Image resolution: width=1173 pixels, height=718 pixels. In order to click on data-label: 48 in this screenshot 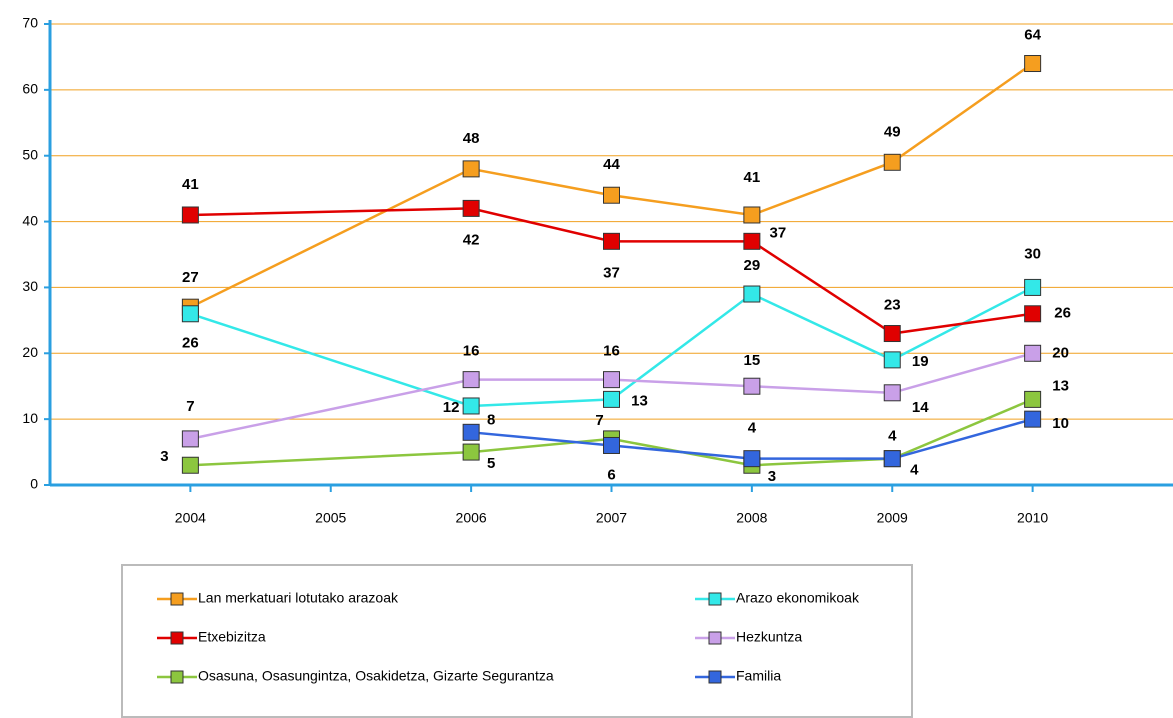, I will do `click(471, 138)`.